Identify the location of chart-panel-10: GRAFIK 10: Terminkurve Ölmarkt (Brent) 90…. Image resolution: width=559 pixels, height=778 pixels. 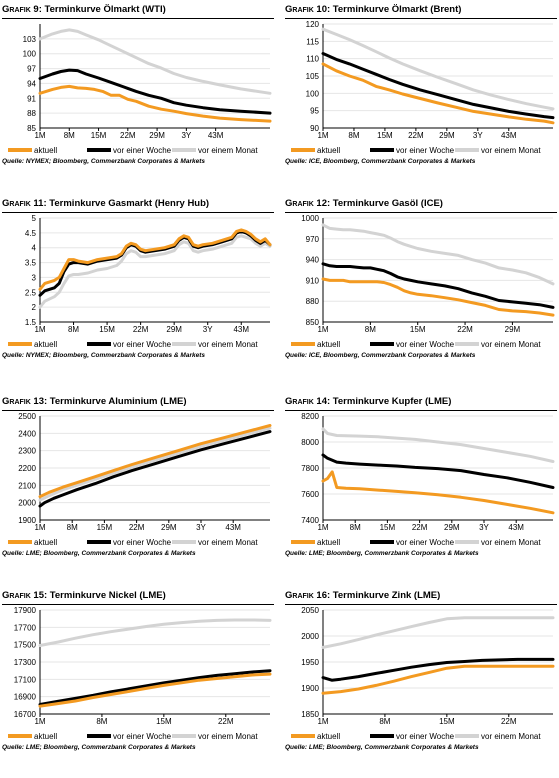
(421, 97).